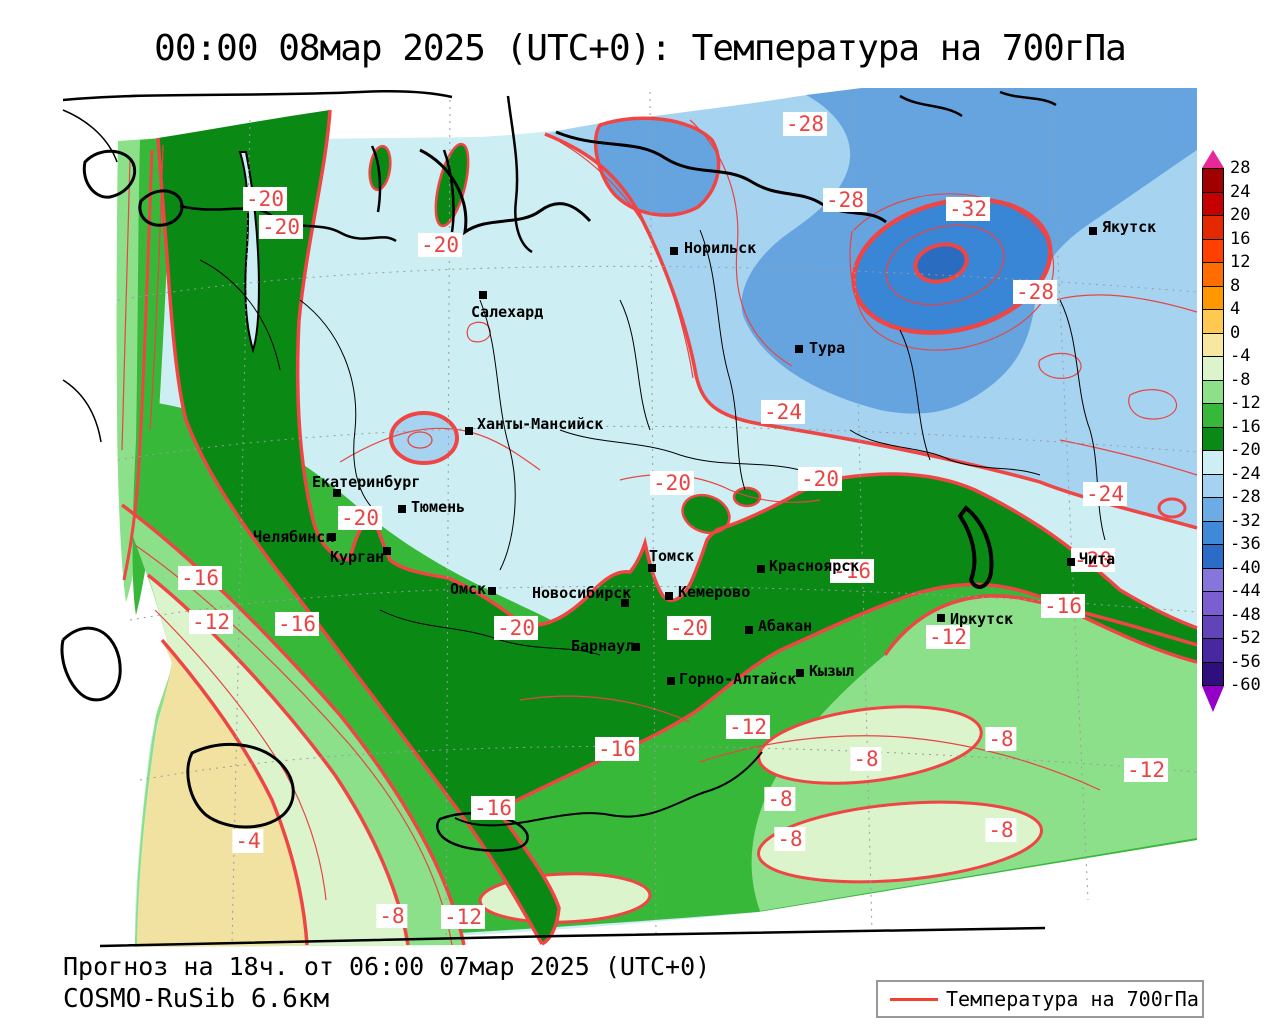 The height and width of the screenshot is (1024, 1280). I want to click on colorbar-tick-label: -24, so click(1245, 473).